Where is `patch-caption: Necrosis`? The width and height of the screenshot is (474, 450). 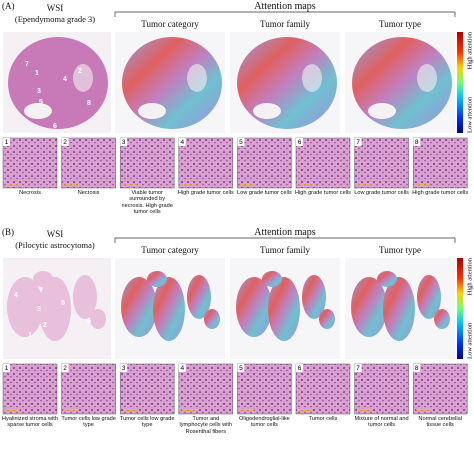 patch-caption: Necrosis is located at coordinates (30, 193).